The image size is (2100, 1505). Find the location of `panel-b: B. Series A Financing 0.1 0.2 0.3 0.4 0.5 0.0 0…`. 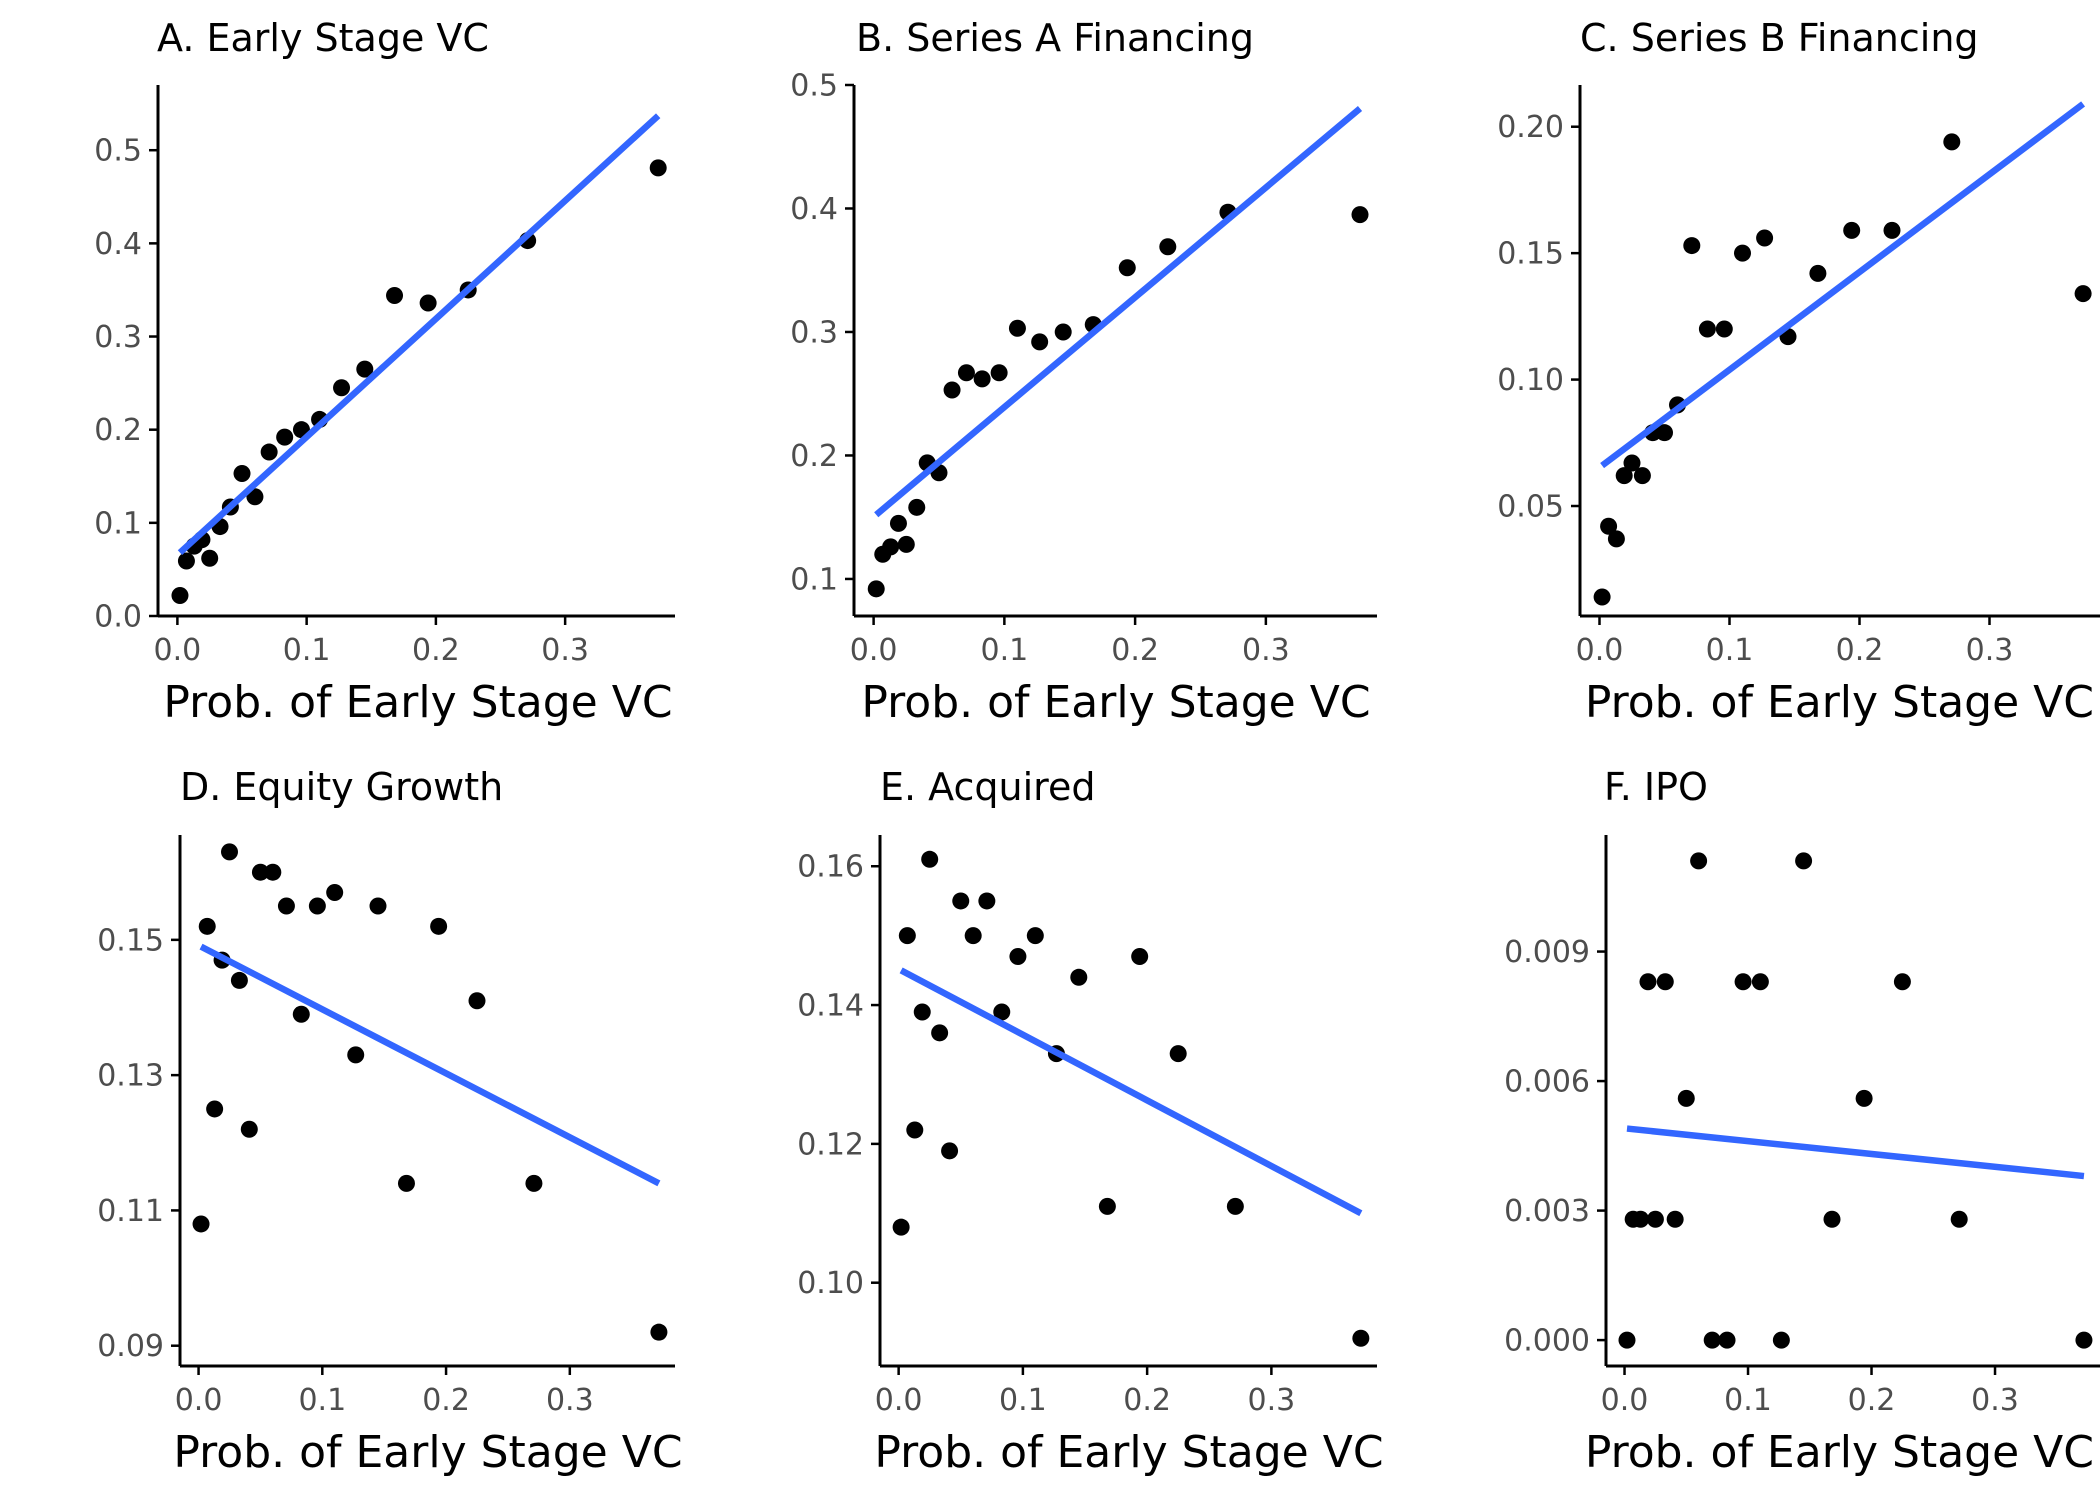

panel-b: B. Series A Financing 0.1 0.2 0.3 0.4 0.5 0.0 0… is located at coordinates (1083, 372).